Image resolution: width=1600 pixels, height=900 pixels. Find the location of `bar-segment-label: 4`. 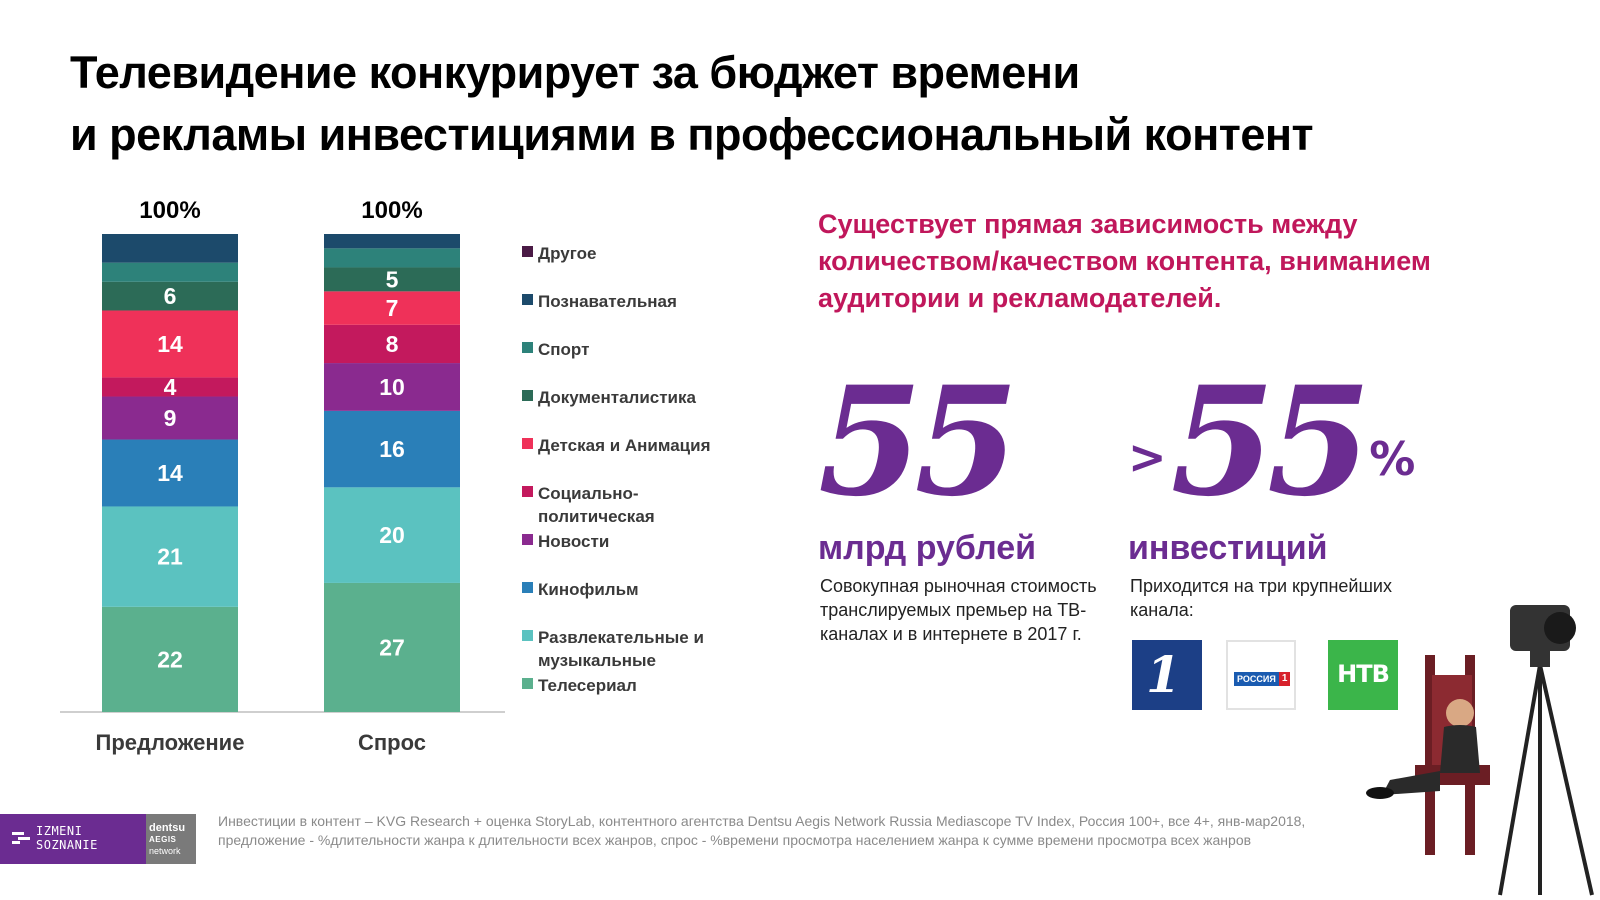

bar-segment-label: 4 is located at coordinates (170, 387).